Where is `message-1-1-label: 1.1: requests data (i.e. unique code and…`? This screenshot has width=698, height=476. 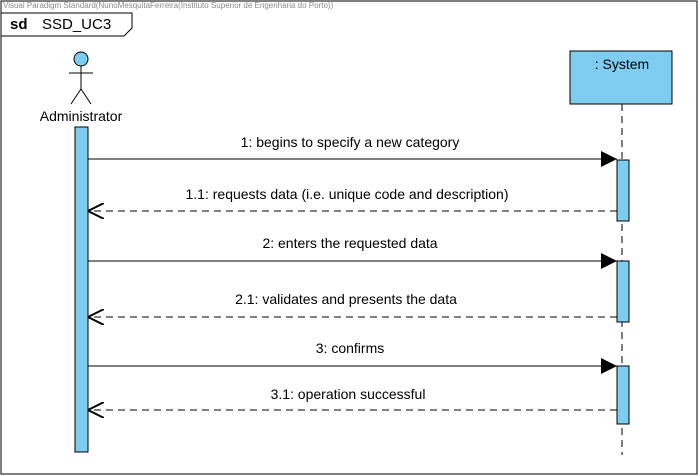
message-1-1-label: 1.1: requests data (i.e. unique code and… is located at coordinates (347, 194).